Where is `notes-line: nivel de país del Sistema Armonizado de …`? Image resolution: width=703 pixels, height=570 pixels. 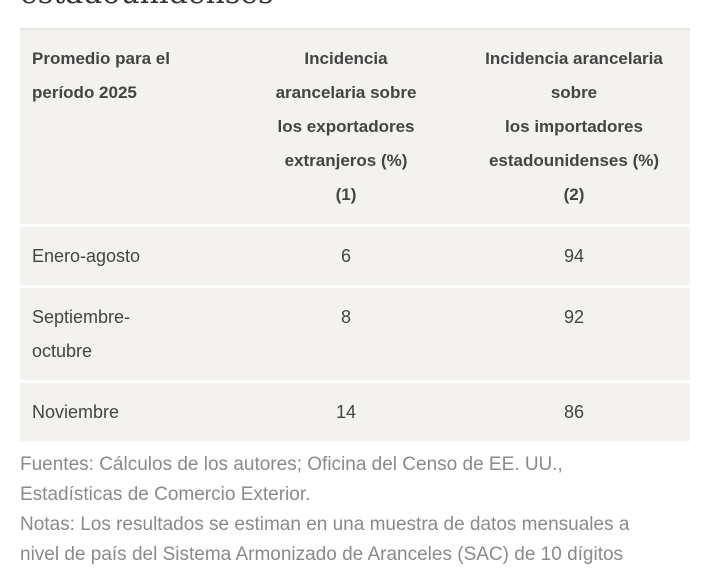 notes-line: nivel de país del Sistema Armonizado de … is located at coordinates (322, 554).